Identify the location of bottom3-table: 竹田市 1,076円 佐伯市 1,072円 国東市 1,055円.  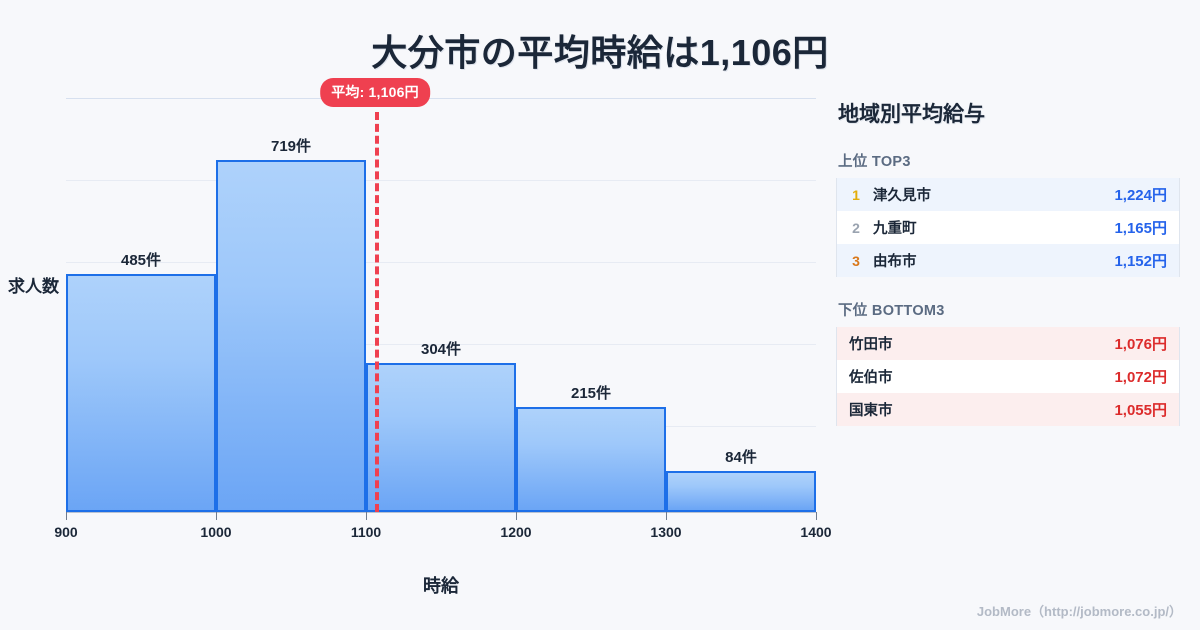
(1008, 376).